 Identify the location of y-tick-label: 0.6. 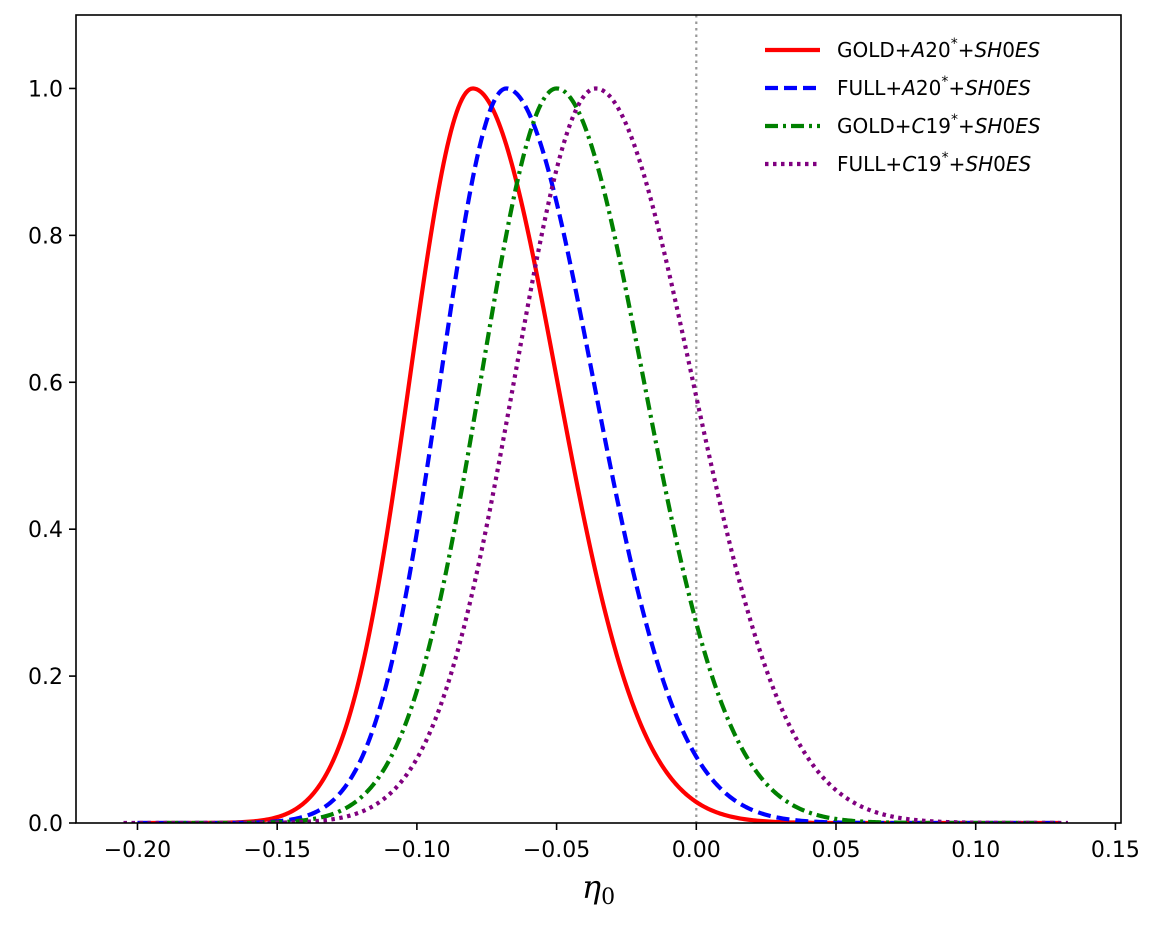
(45, 383).